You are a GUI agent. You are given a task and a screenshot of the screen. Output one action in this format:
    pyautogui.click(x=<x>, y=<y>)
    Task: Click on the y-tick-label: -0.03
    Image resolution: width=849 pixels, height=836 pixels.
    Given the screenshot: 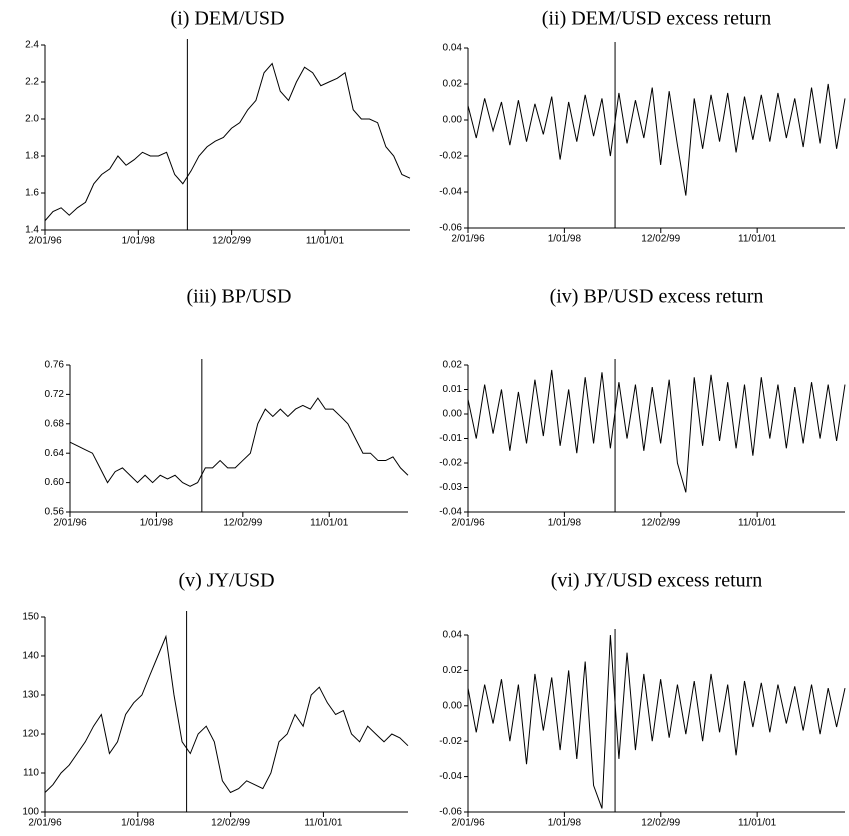 What is the action you would take?
    pyautogui.click(x=450, y=487)
    